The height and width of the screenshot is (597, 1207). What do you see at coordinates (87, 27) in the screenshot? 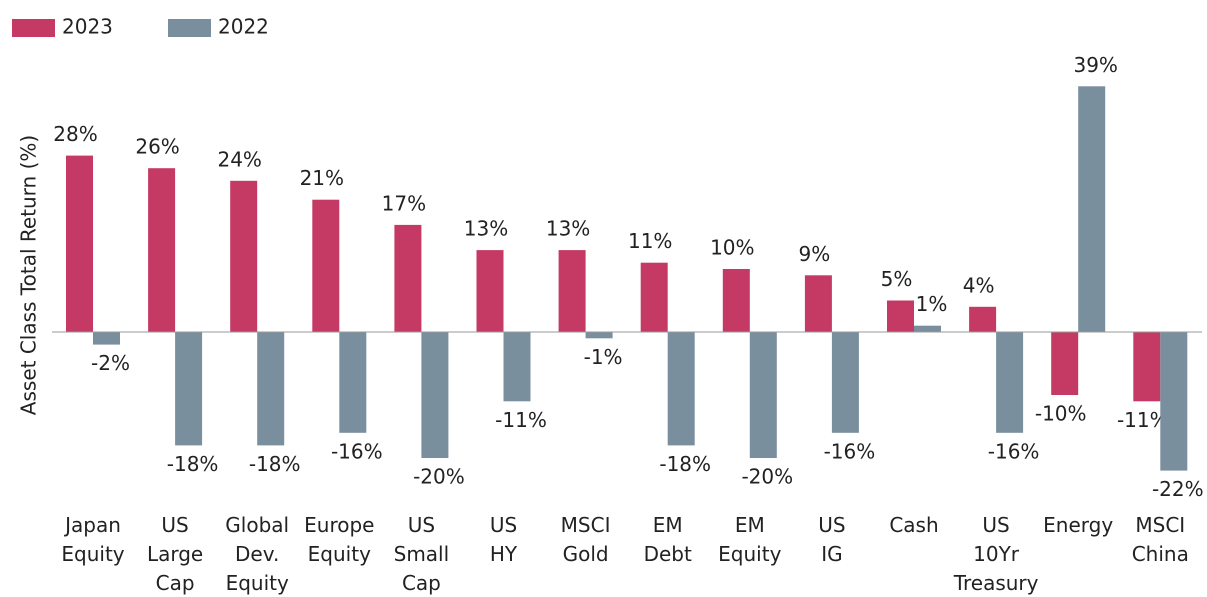
I see `legend-label: 2023` at bounding box center [87, 27].